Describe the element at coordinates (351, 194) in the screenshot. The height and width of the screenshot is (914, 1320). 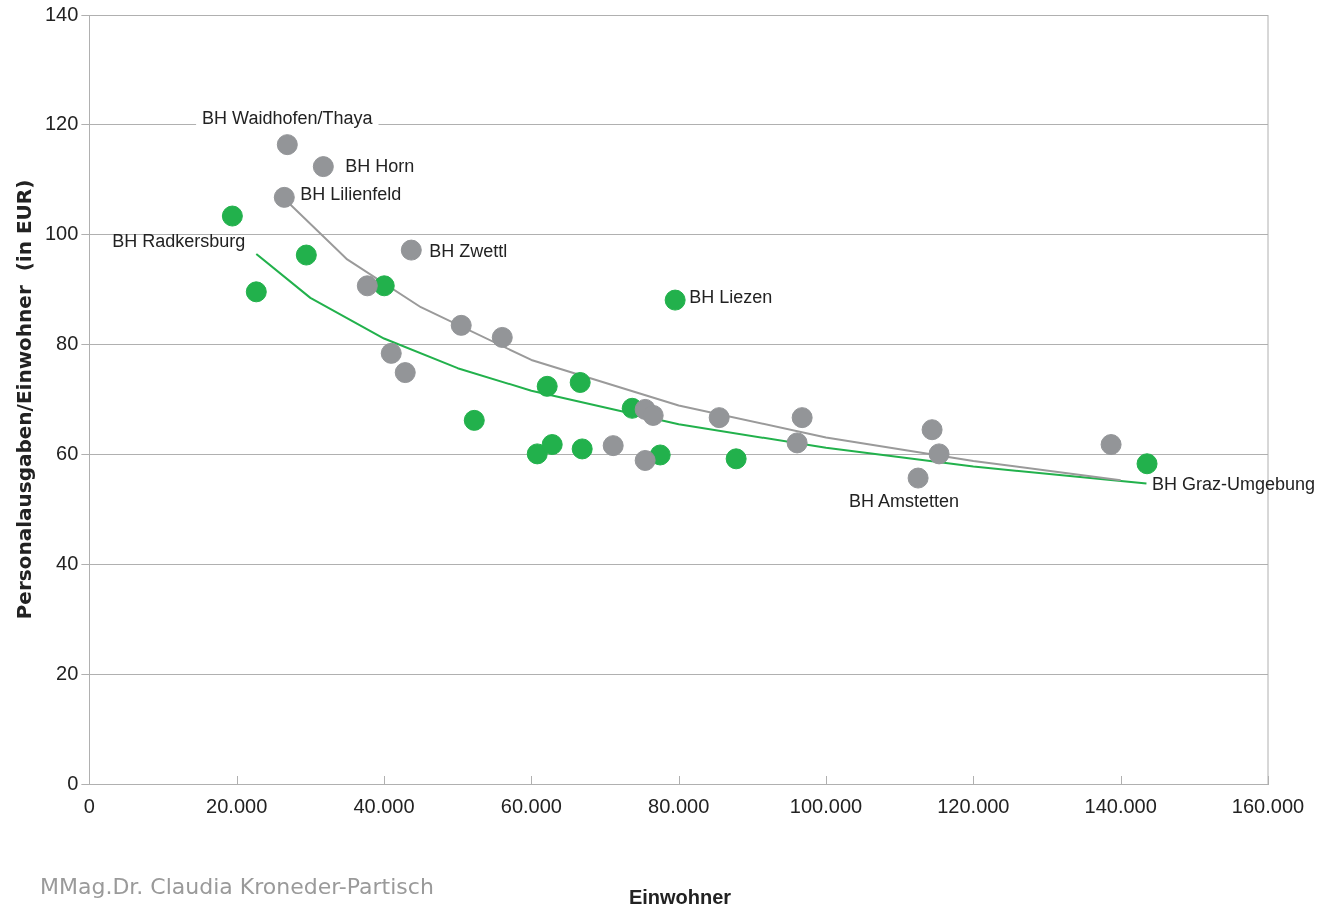
I see `annotation: BH Lilienfeld` at that location.